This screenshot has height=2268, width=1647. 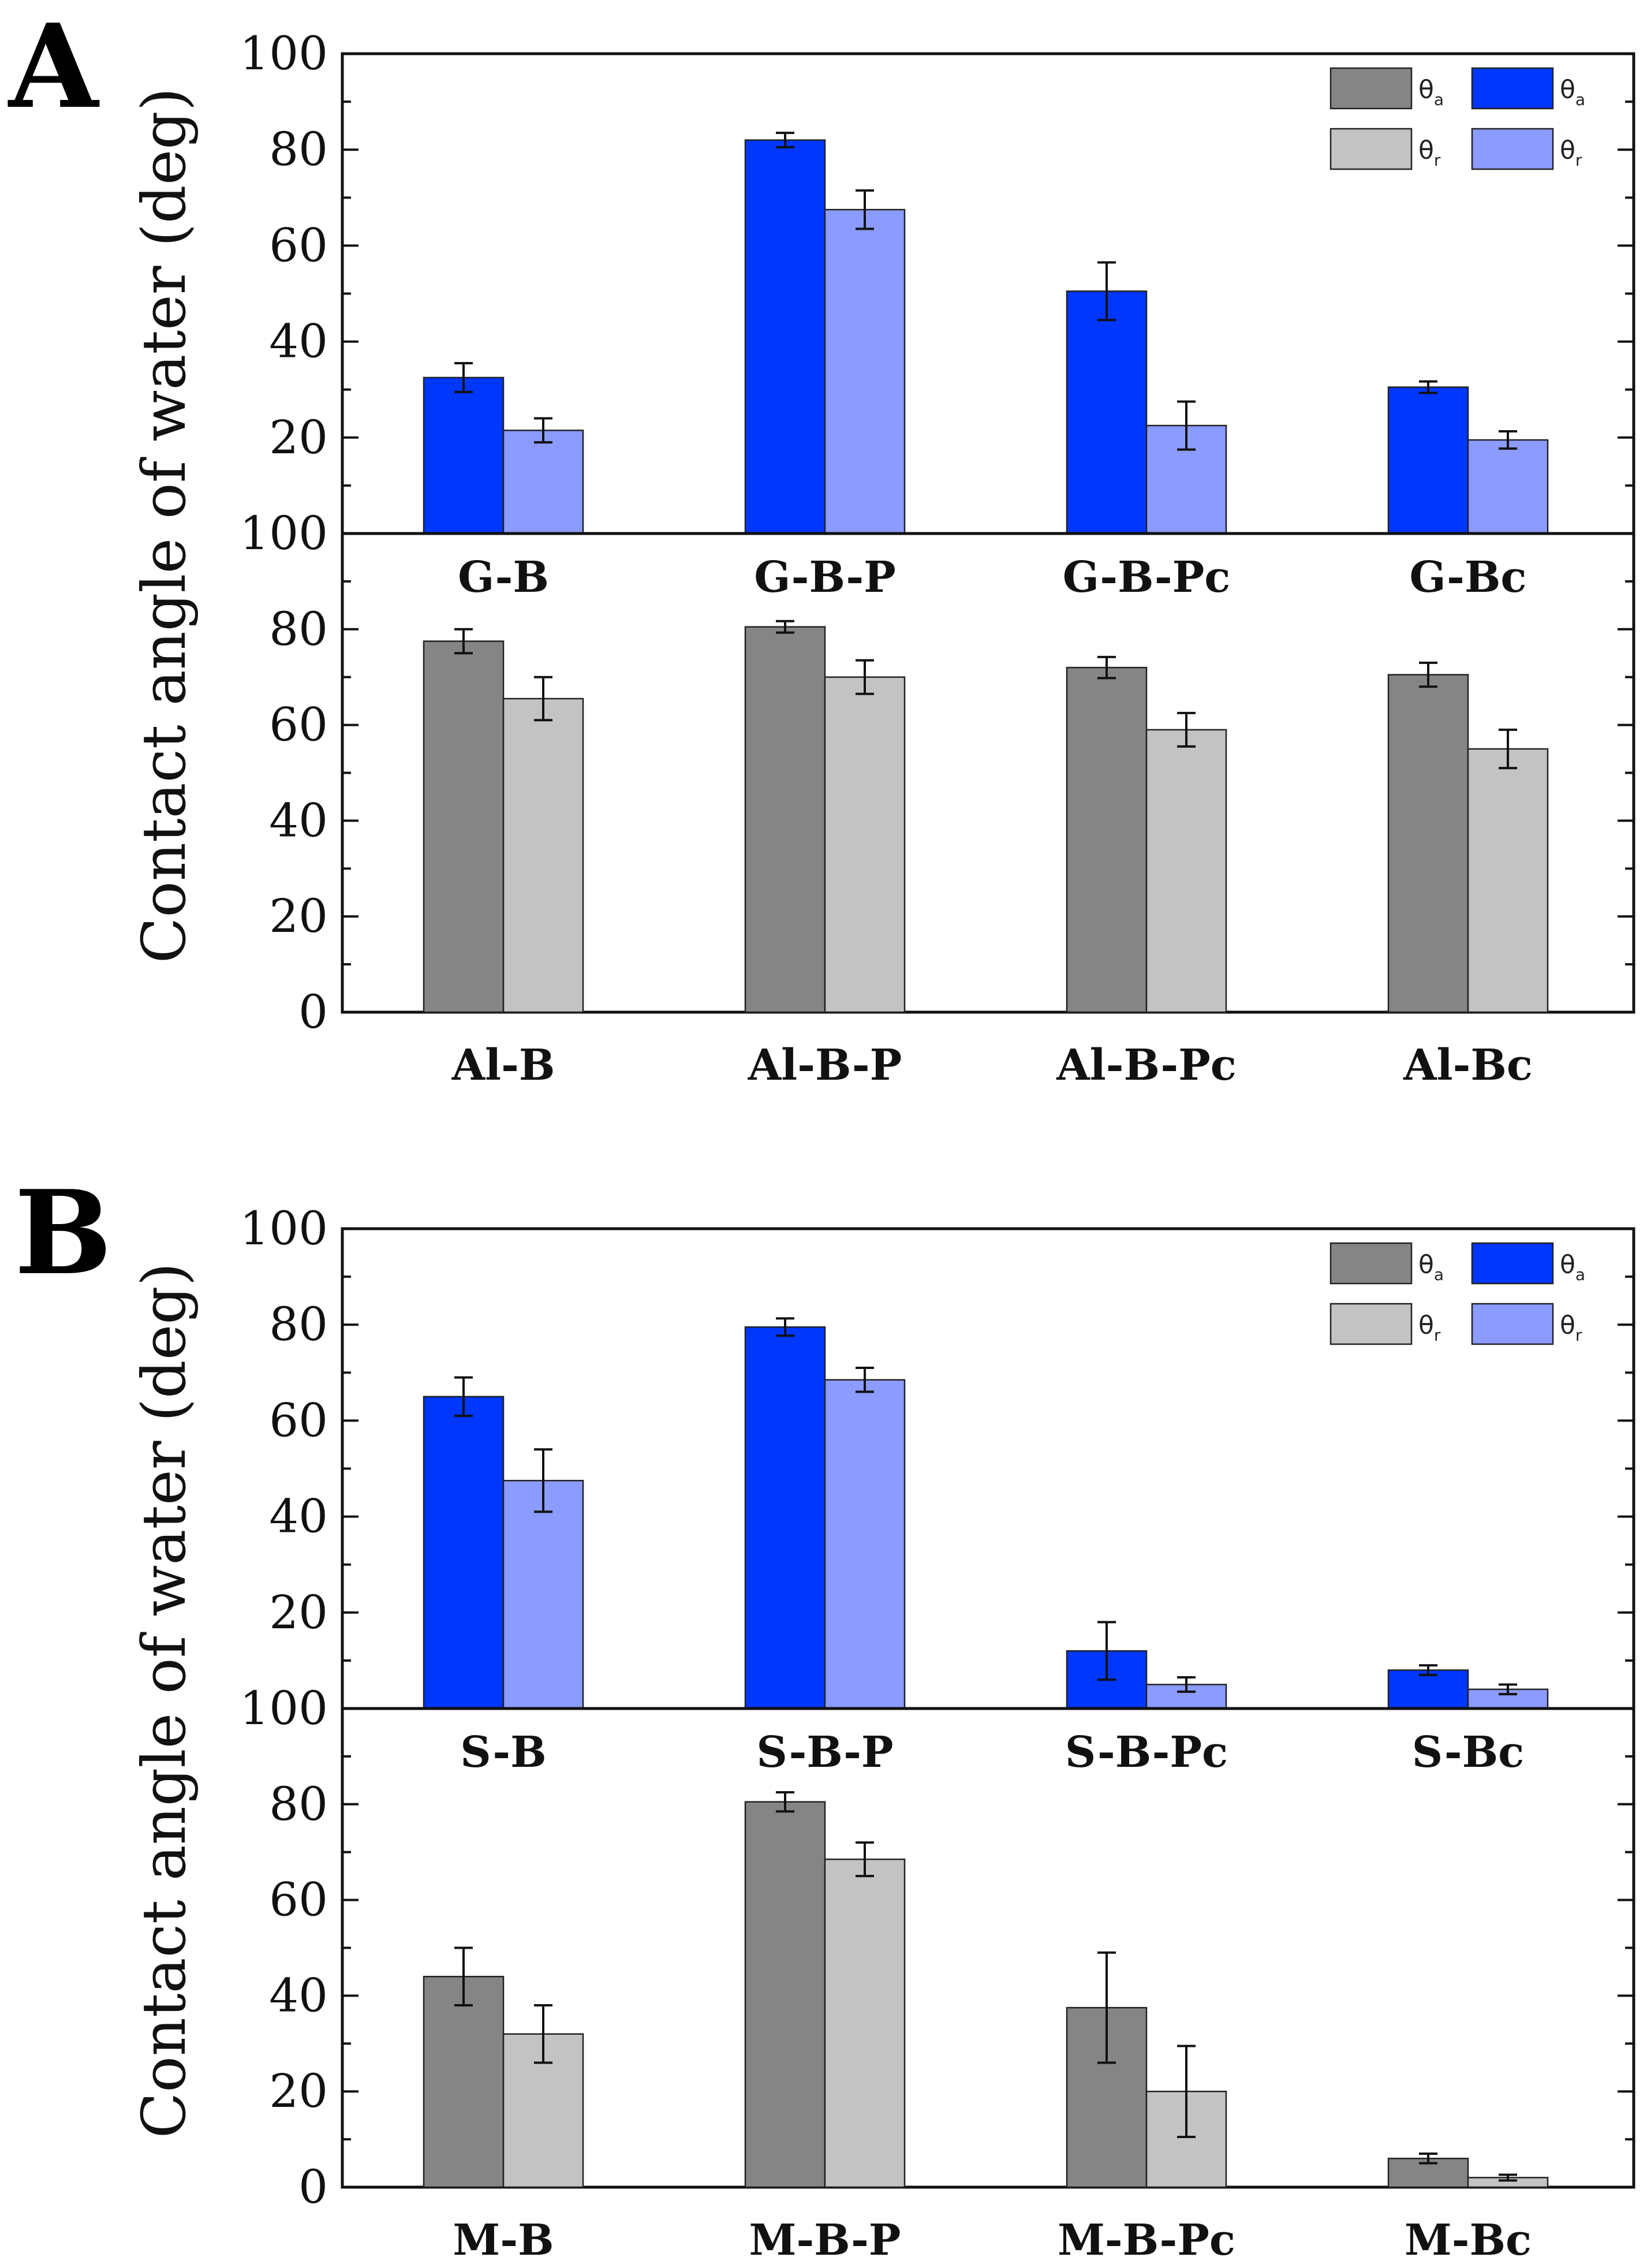 I want to click on bars: Al-B Al-B-P Al-B-Pc Al-Bc, so click(x=986, y=855).